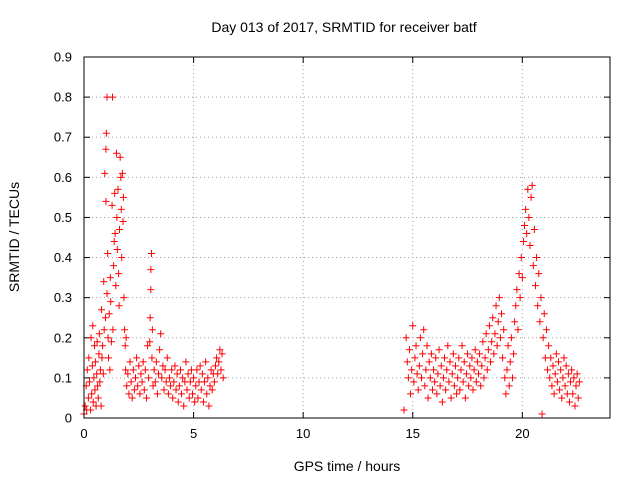  What do you see at coordinates (304, 433) in the screenshot?
I see `x-tick-labels: 0 5 10 15 20` at bounding box center [304, 433].